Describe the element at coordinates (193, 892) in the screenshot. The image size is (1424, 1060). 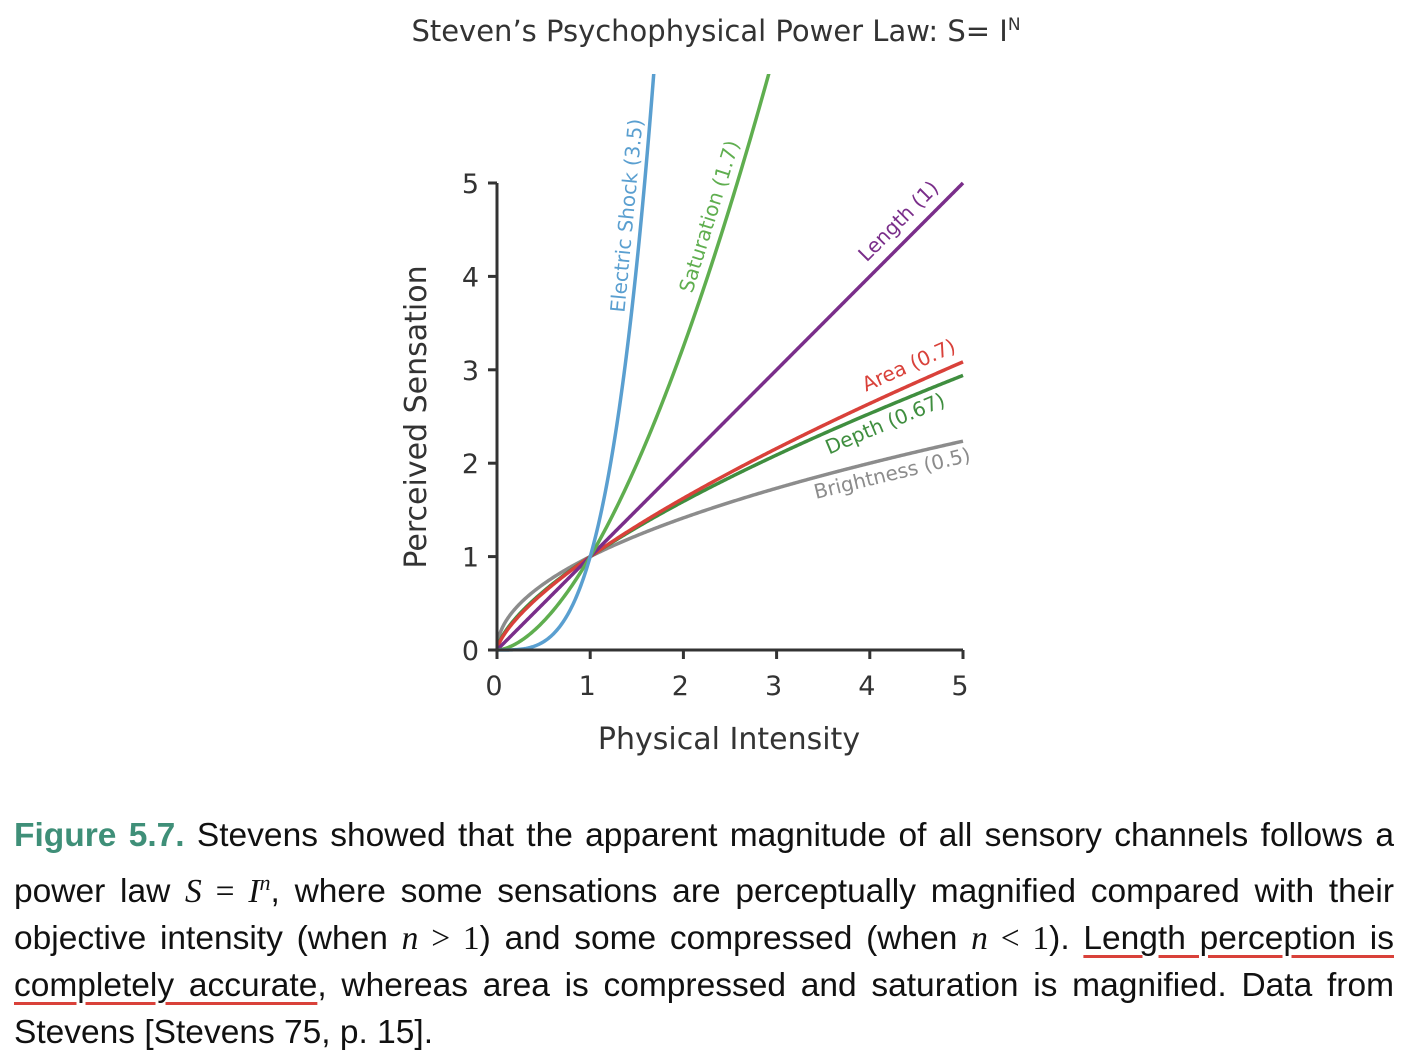
I see `equation-lhs: S` at that location.